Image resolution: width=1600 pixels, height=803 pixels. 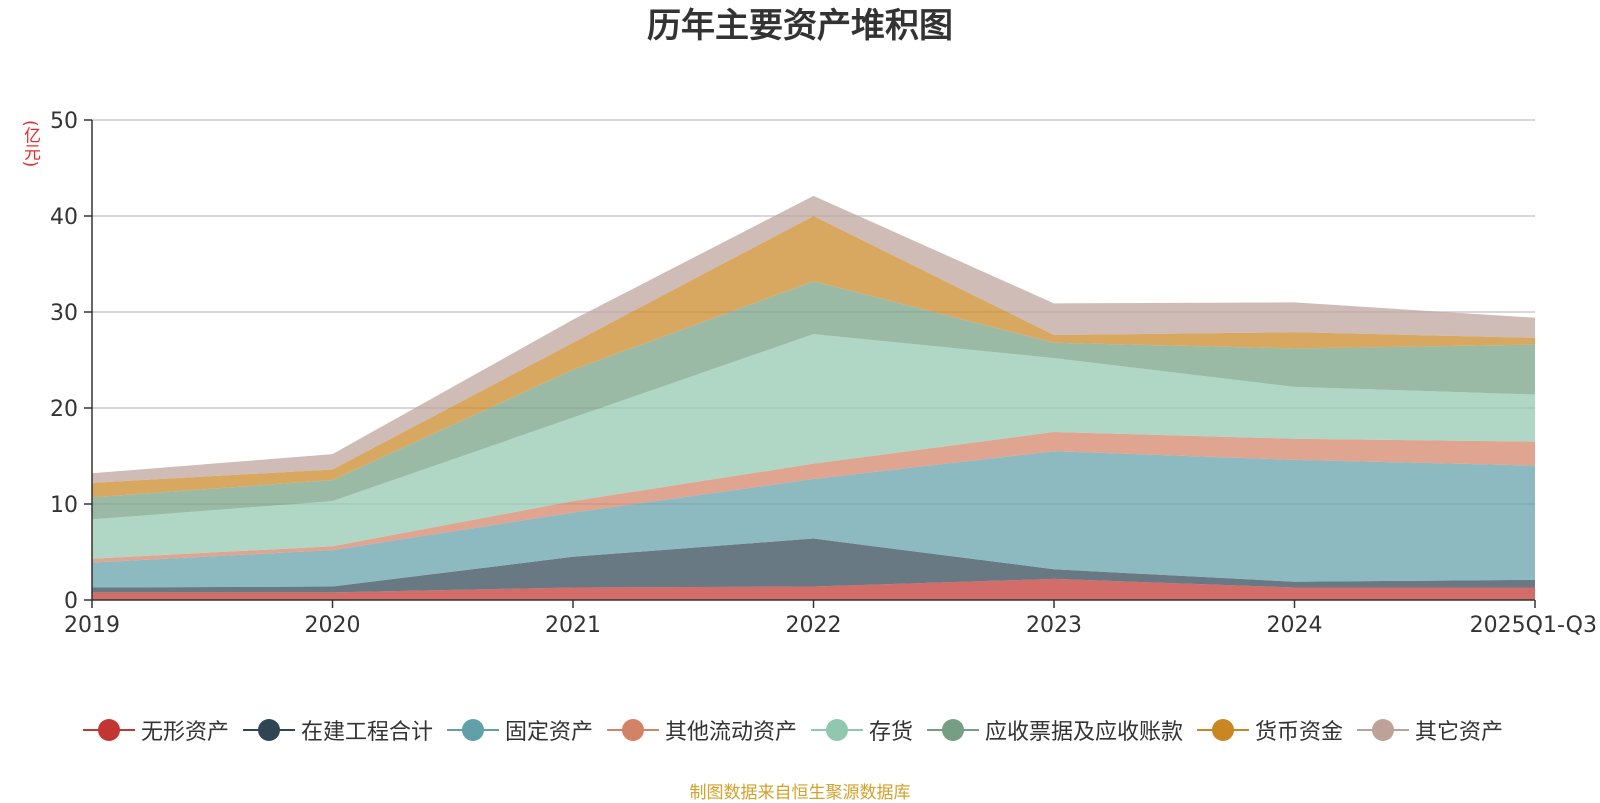 I want to click on x-tick-label: 2024, so click(x=1295, y=625).